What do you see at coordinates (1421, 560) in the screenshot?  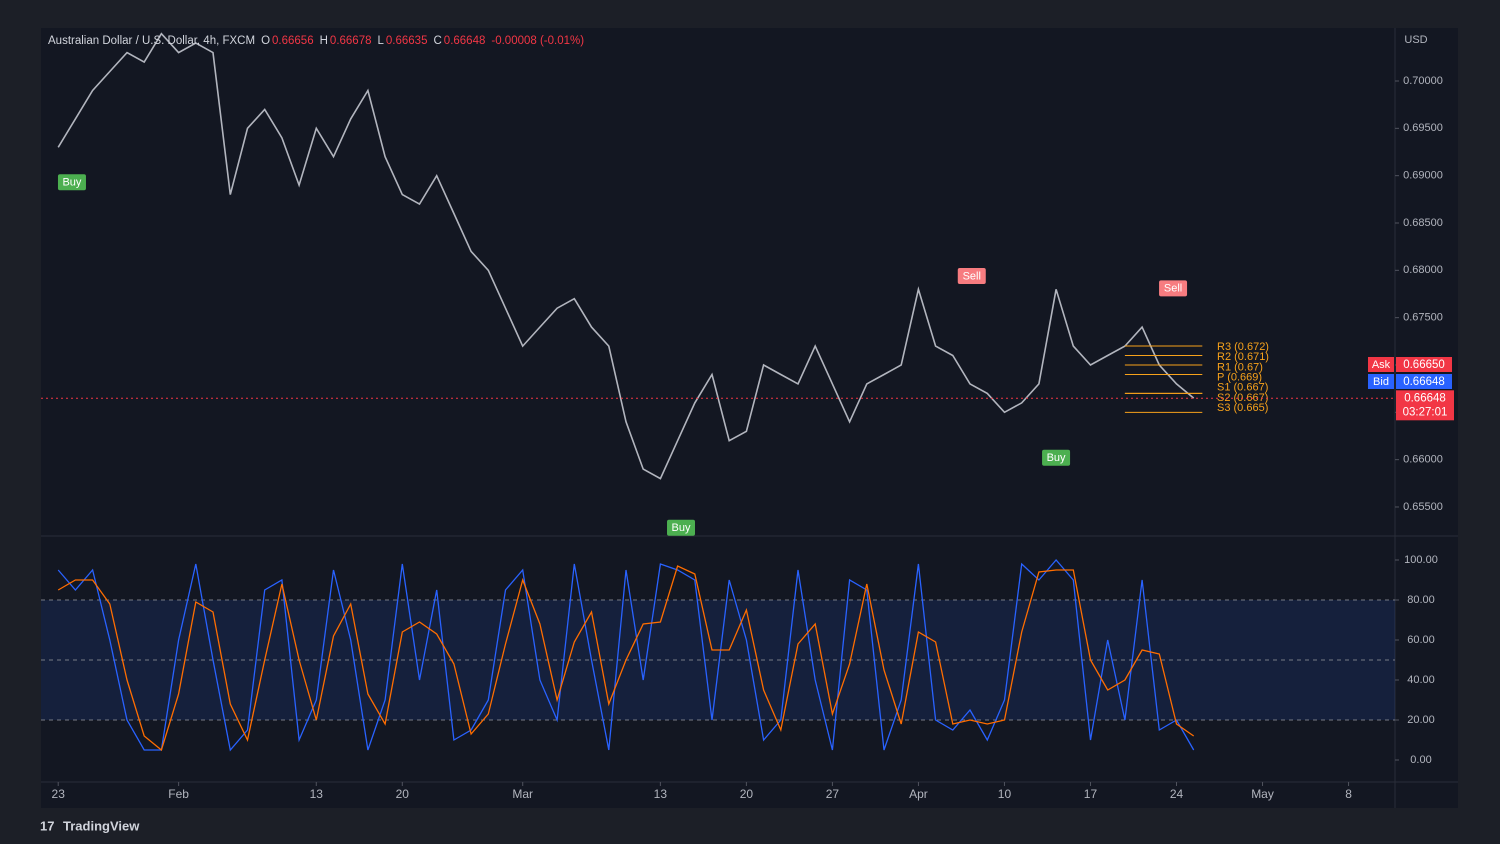 I see `y-tick-label: 100.00` at bounding box center [1421, 560].